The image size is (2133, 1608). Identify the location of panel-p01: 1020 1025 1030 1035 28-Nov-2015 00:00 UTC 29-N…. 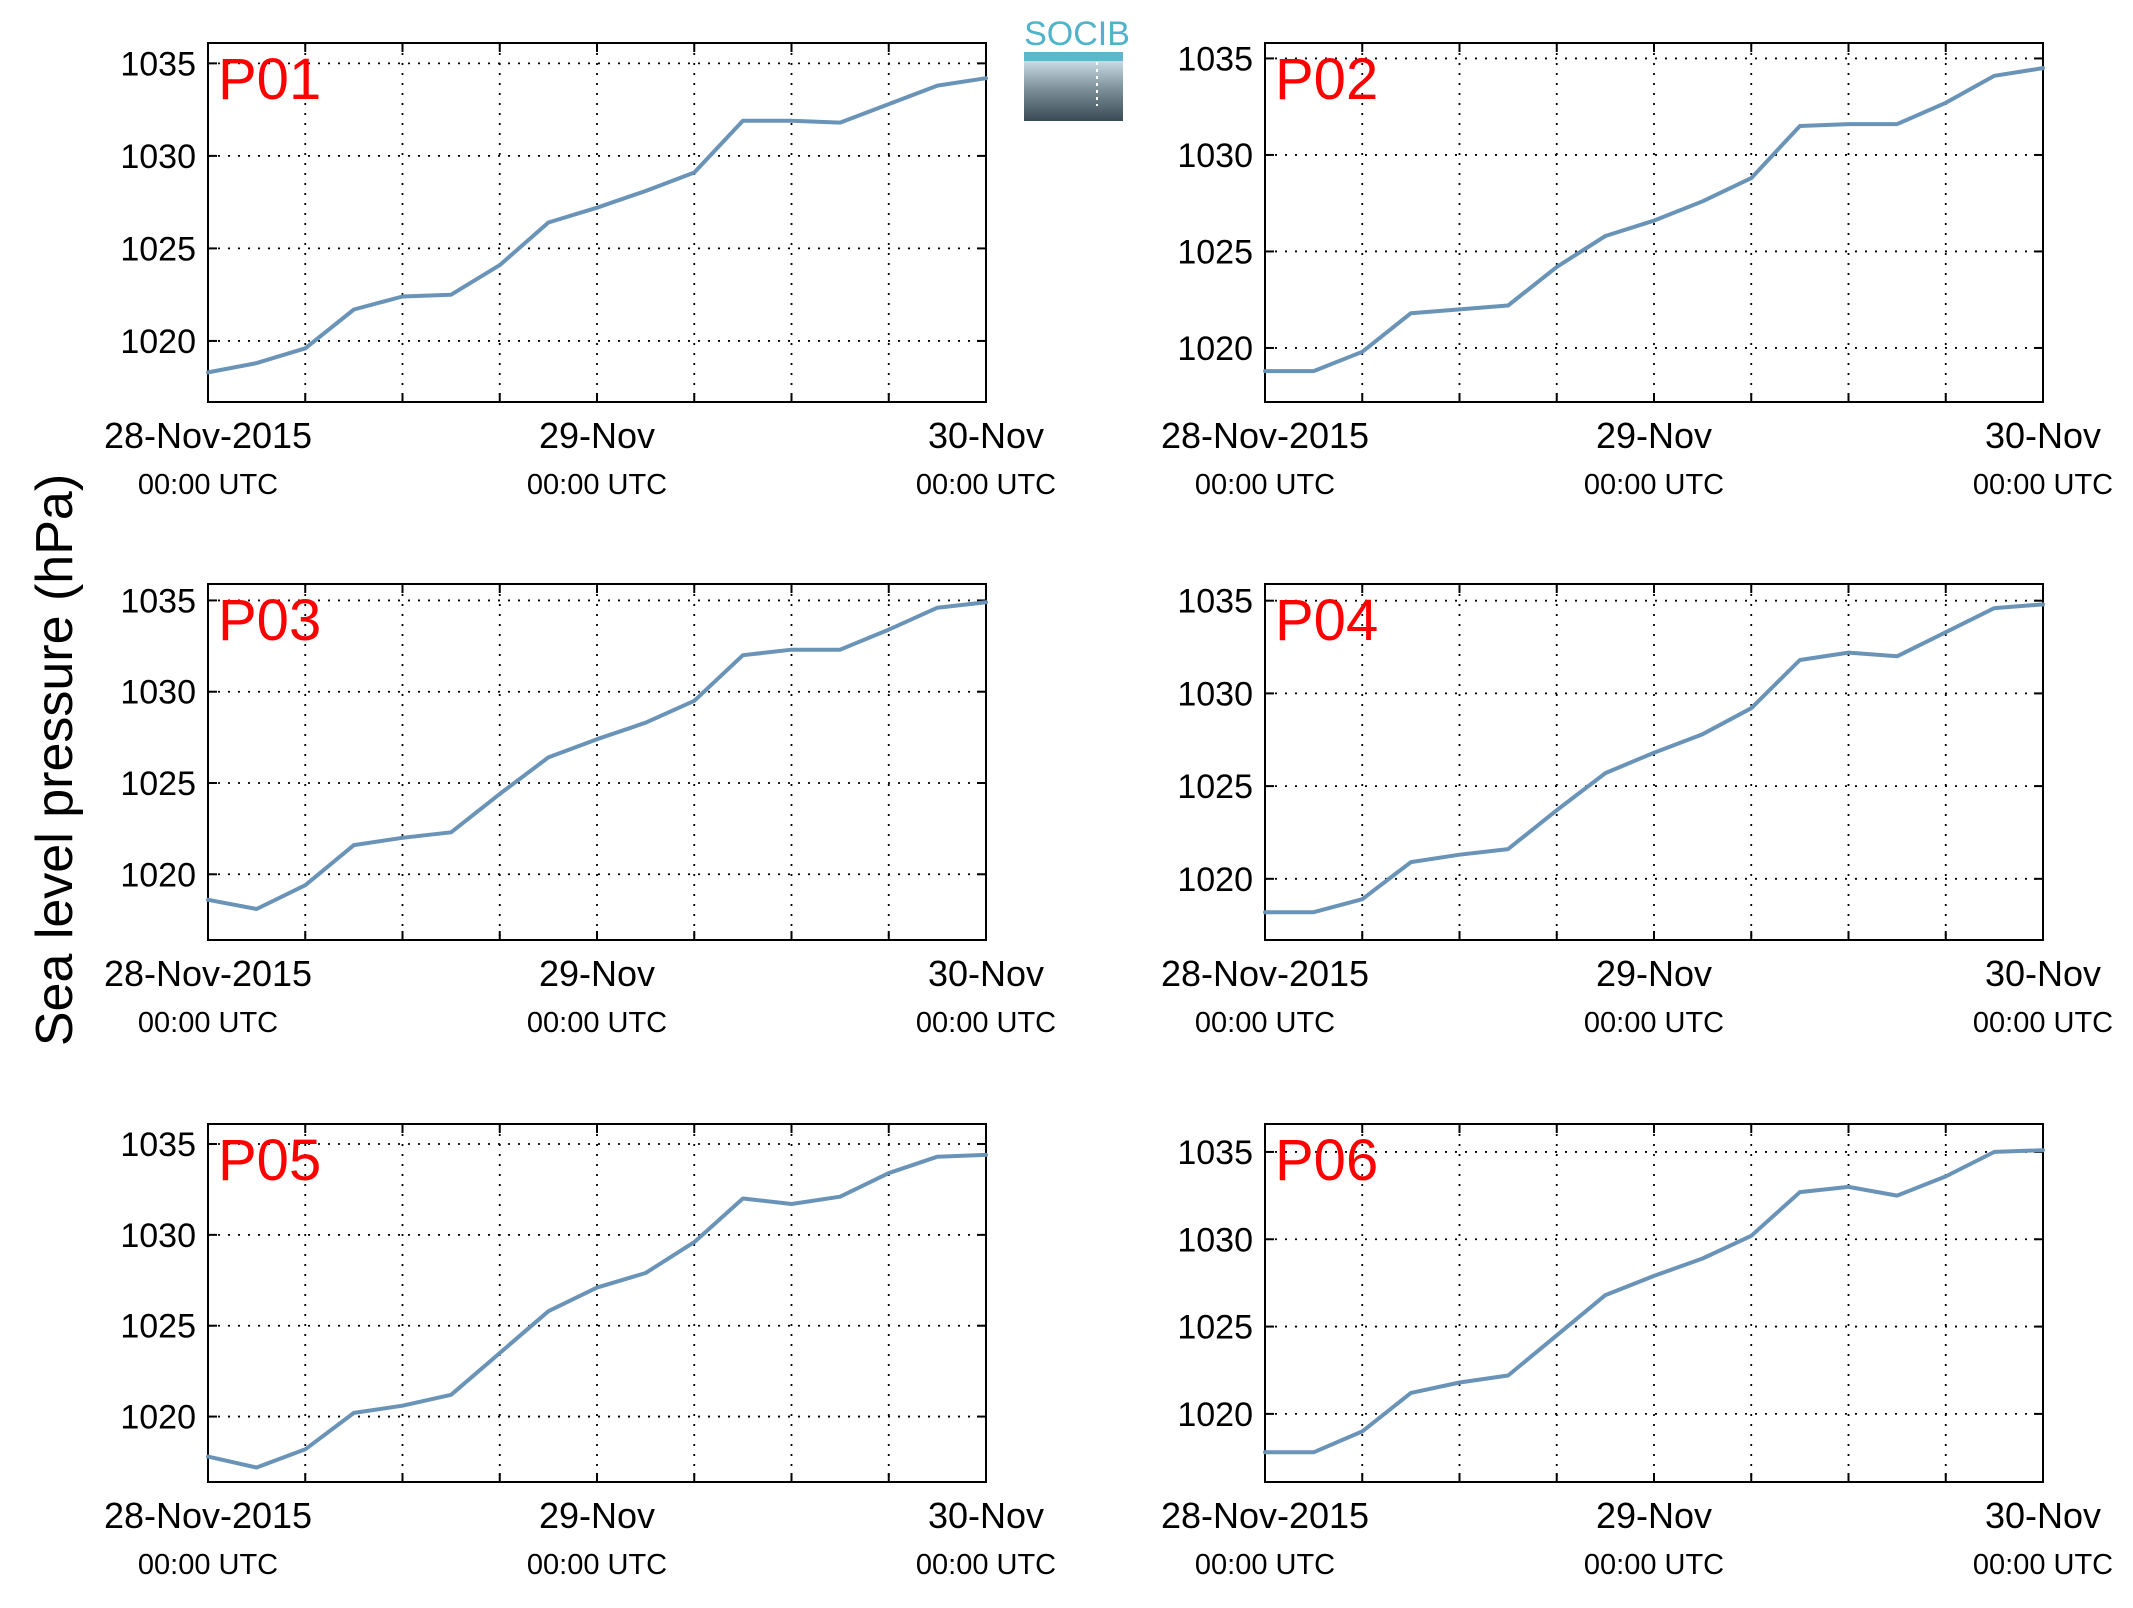
(580, 271).